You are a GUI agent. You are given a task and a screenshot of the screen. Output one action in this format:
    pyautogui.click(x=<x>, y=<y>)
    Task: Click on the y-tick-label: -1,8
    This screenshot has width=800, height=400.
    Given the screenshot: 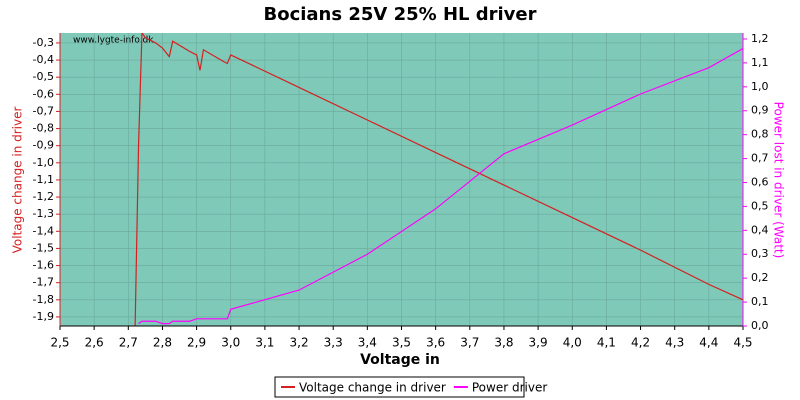 What is the action you would take?
    pyautogui.click(x=43, y=299)
    